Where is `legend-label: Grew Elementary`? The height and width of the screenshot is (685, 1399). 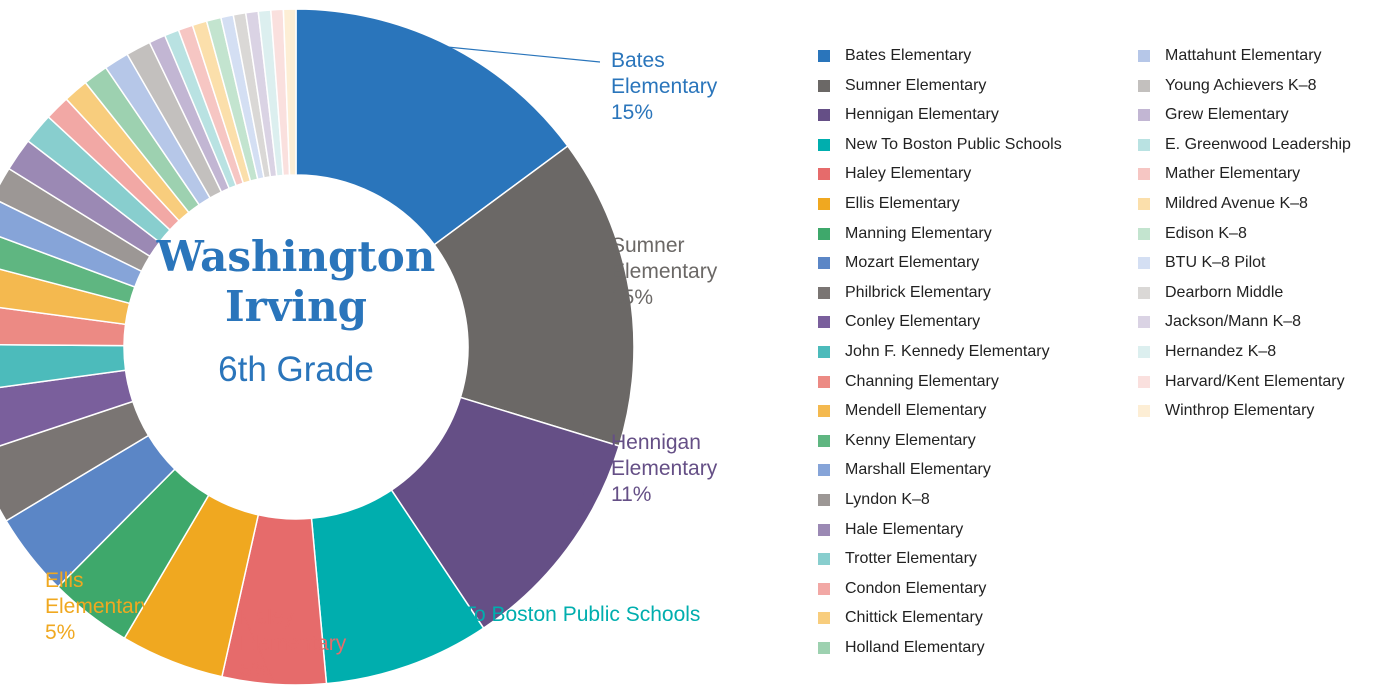 legend-label: Grew Elementary is located at coordinates (1227, 115).